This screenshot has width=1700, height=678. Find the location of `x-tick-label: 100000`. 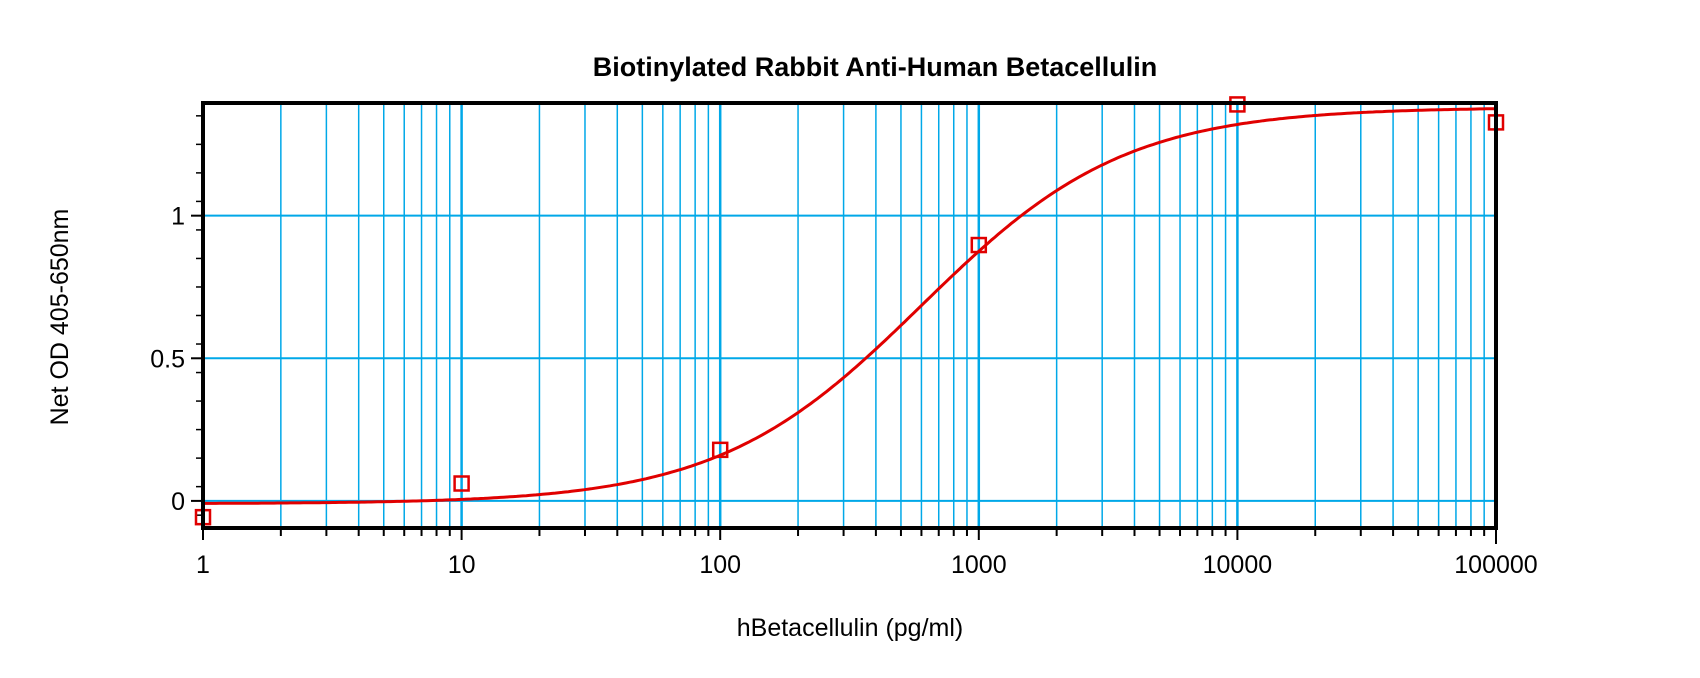

x-tick-label: 100000 is located at coordinates (1495, 565).